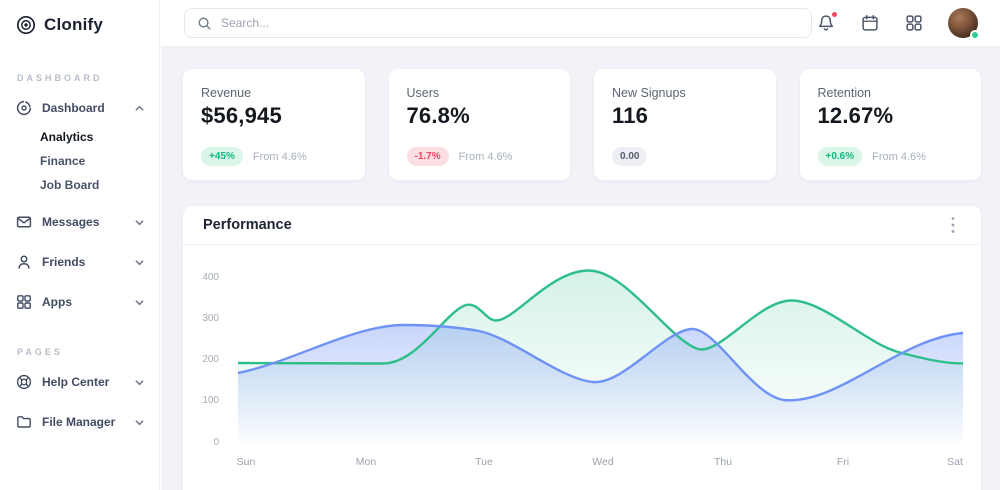 This screenshot has width=1000, height=490. Describe the element at coordinates (975, 35) in the screenshot. I see `online-status-dot` at that location.